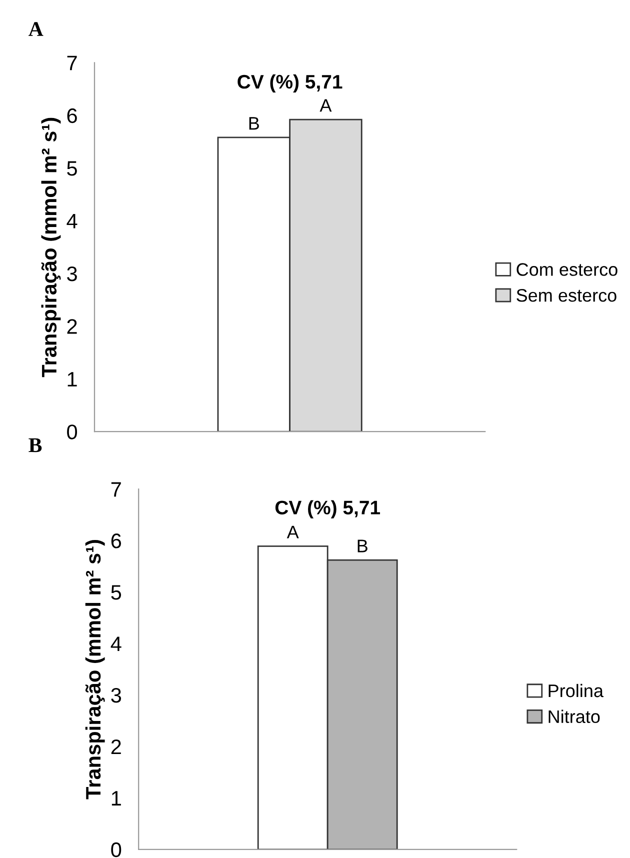 Image resolution: width=630 pixels, height=858 pixels. Describe the element at coordinates (576, 691) in the screenshot. I see `legend-label: Prolina` at that location.